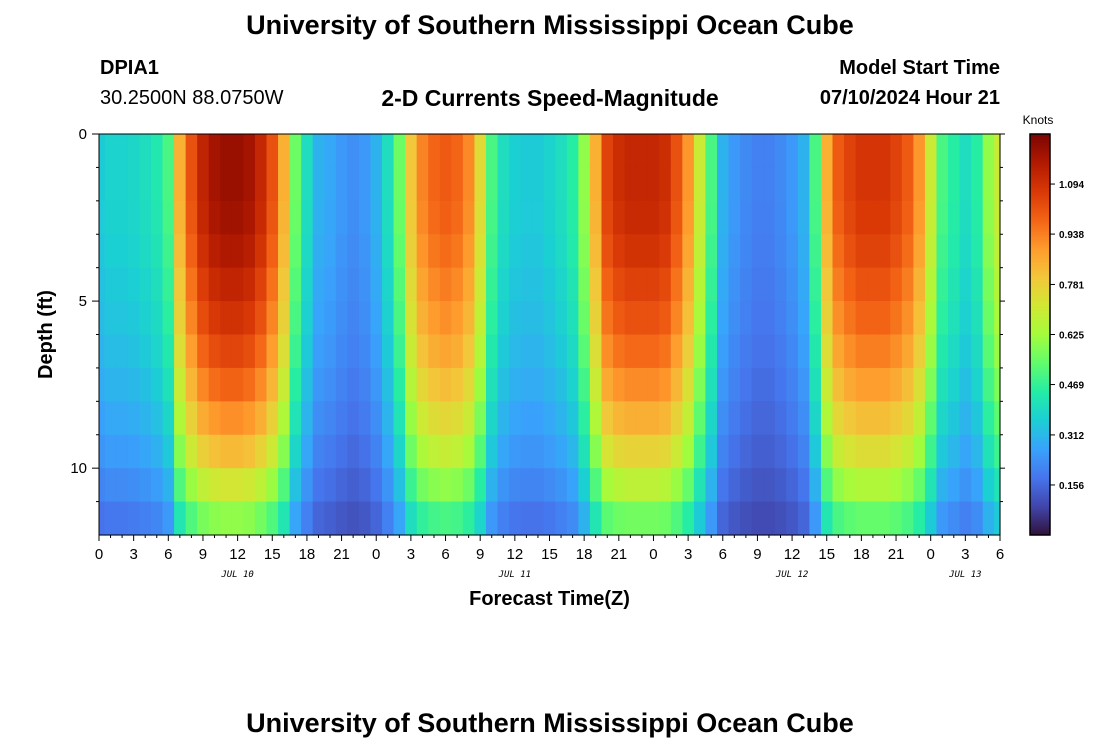 The image size is (1100, 750). Describe the element at coordinates (203, 554) in the screenshot. I see `x-tick-label: 9` at that location.